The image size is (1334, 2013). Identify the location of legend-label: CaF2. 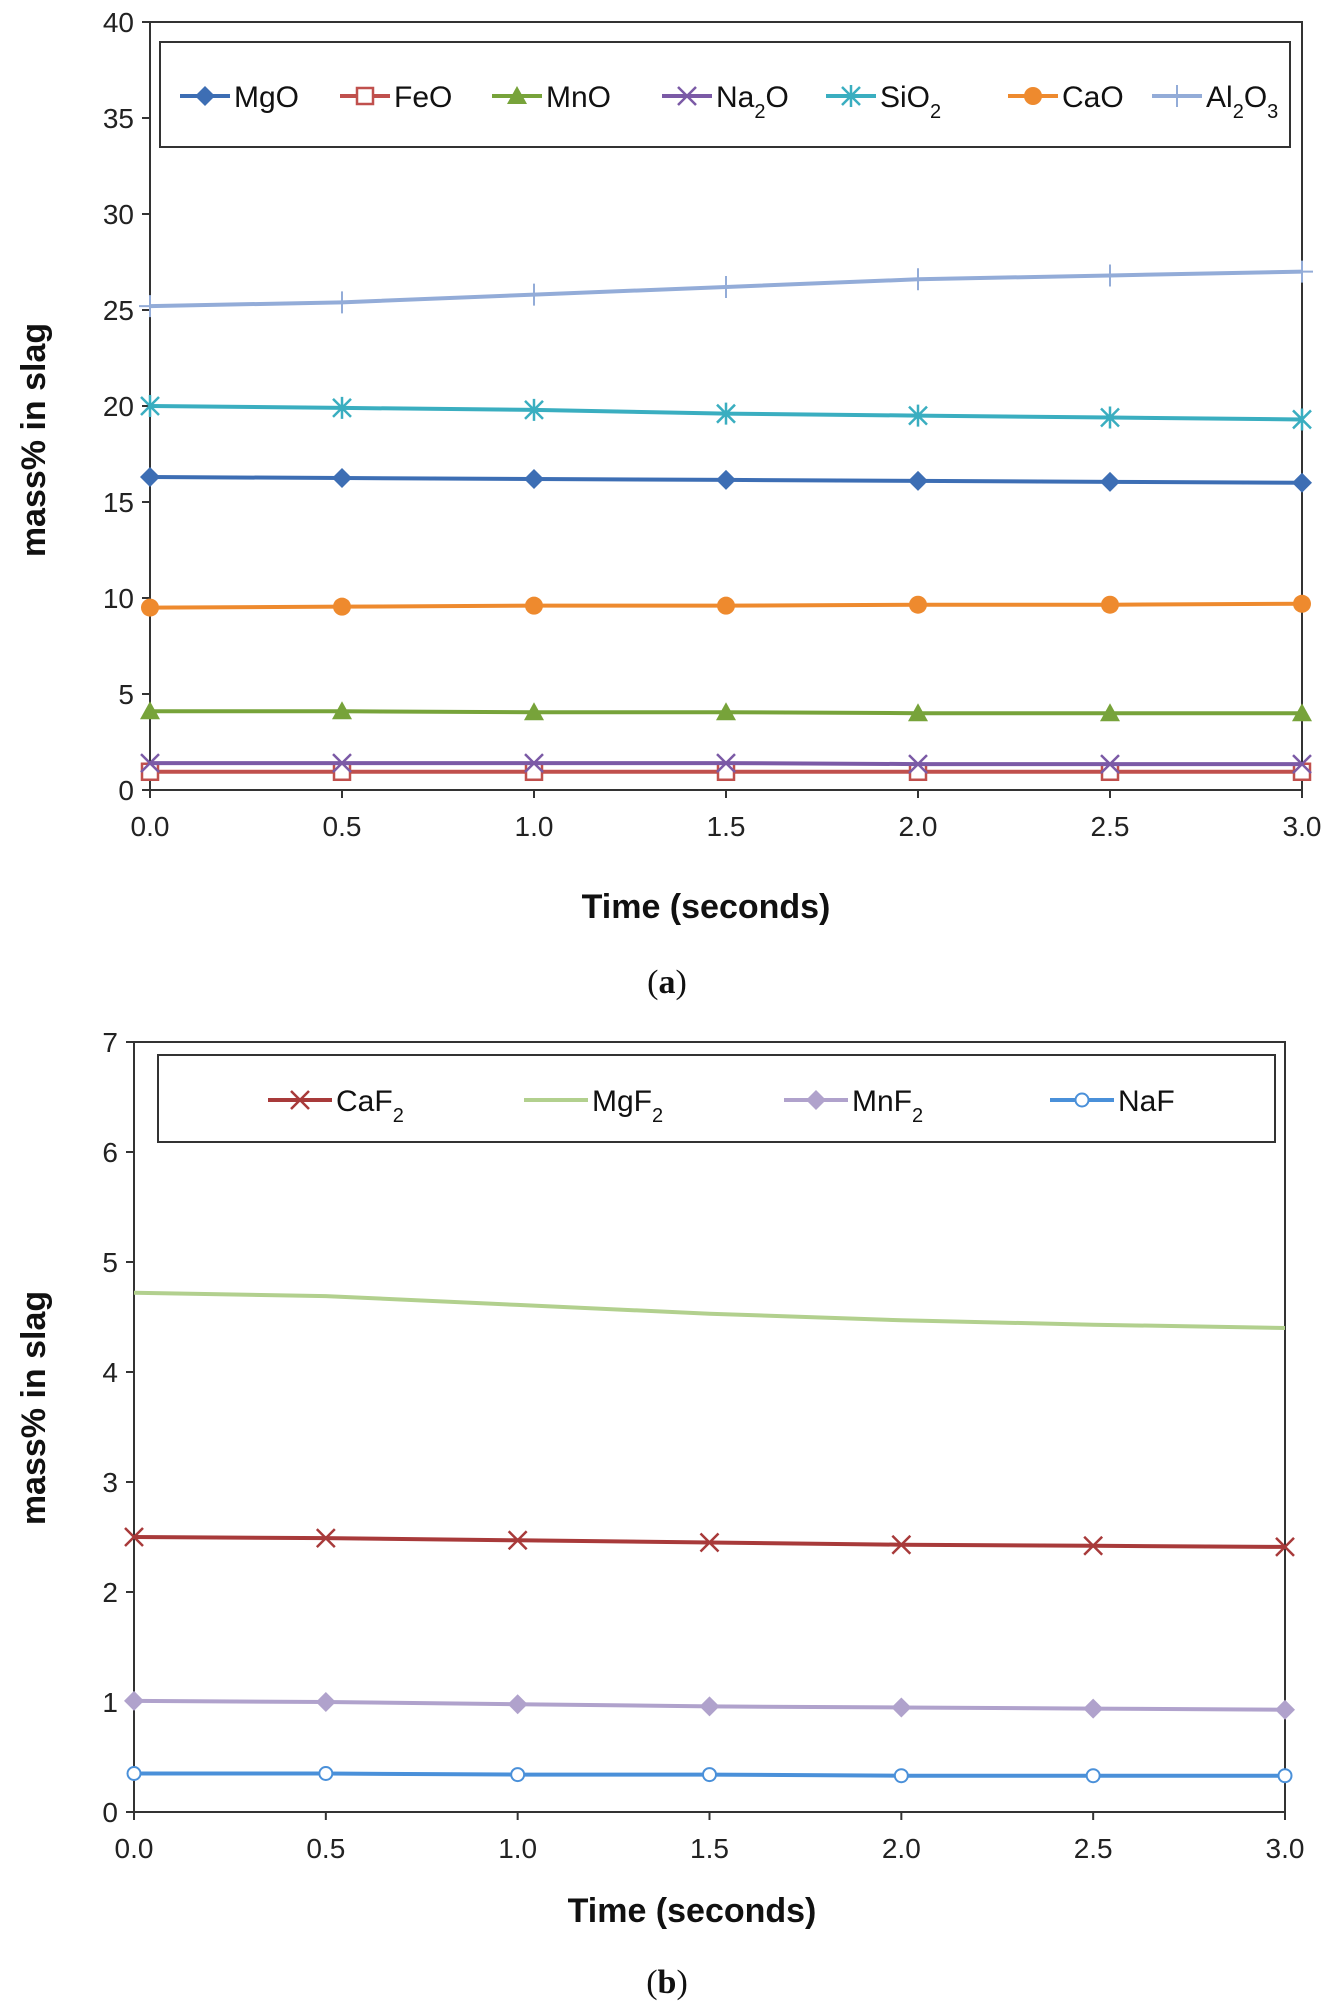
(370, 1106).